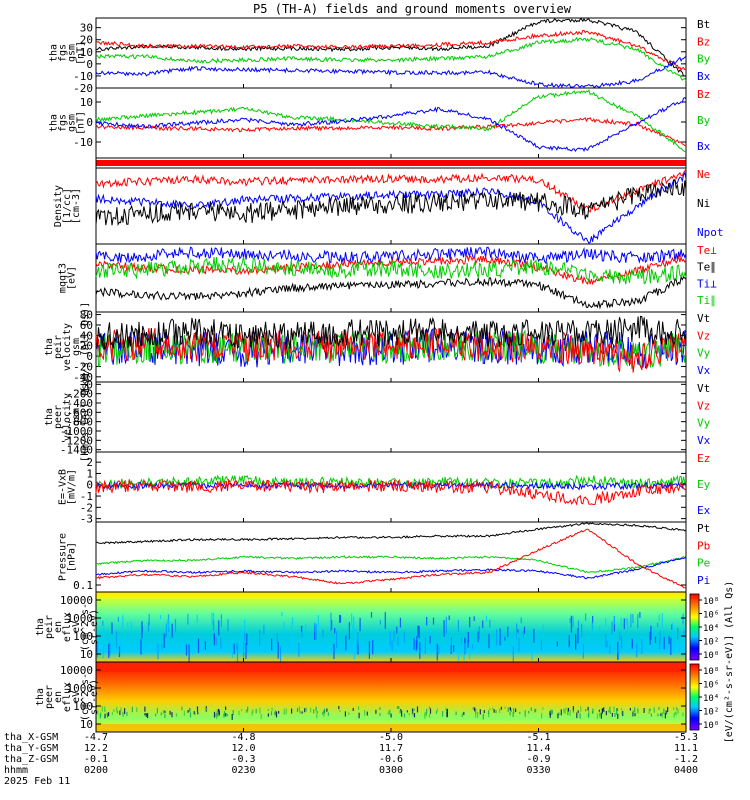  I want to click on fgs-dsl-trace-blue, so click(391, 124).